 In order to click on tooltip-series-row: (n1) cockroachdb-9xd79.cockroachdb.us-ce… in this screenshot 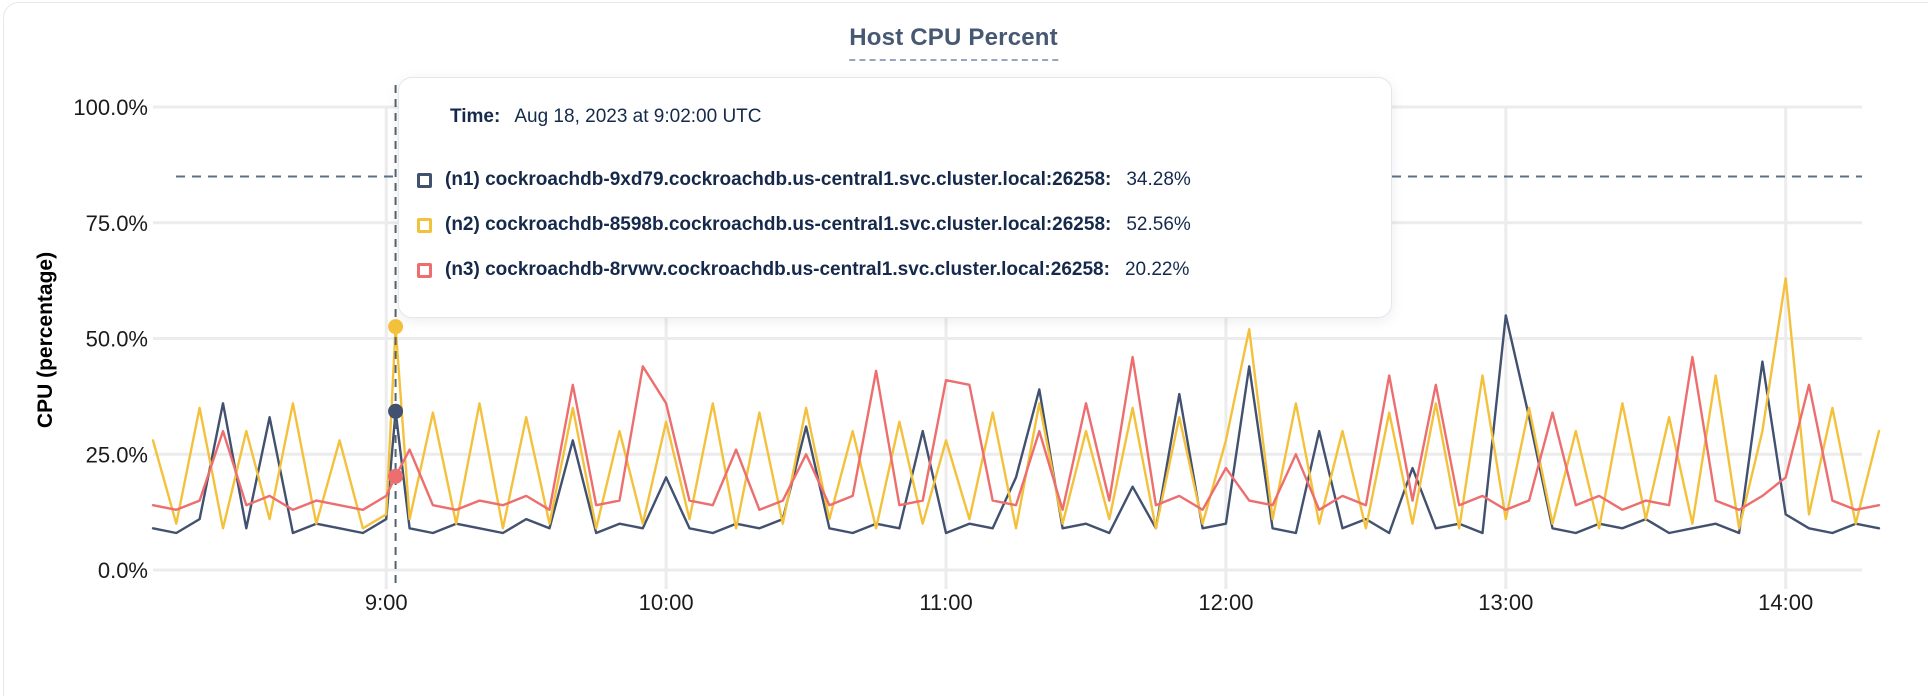, I will do `click(894, 180)`.